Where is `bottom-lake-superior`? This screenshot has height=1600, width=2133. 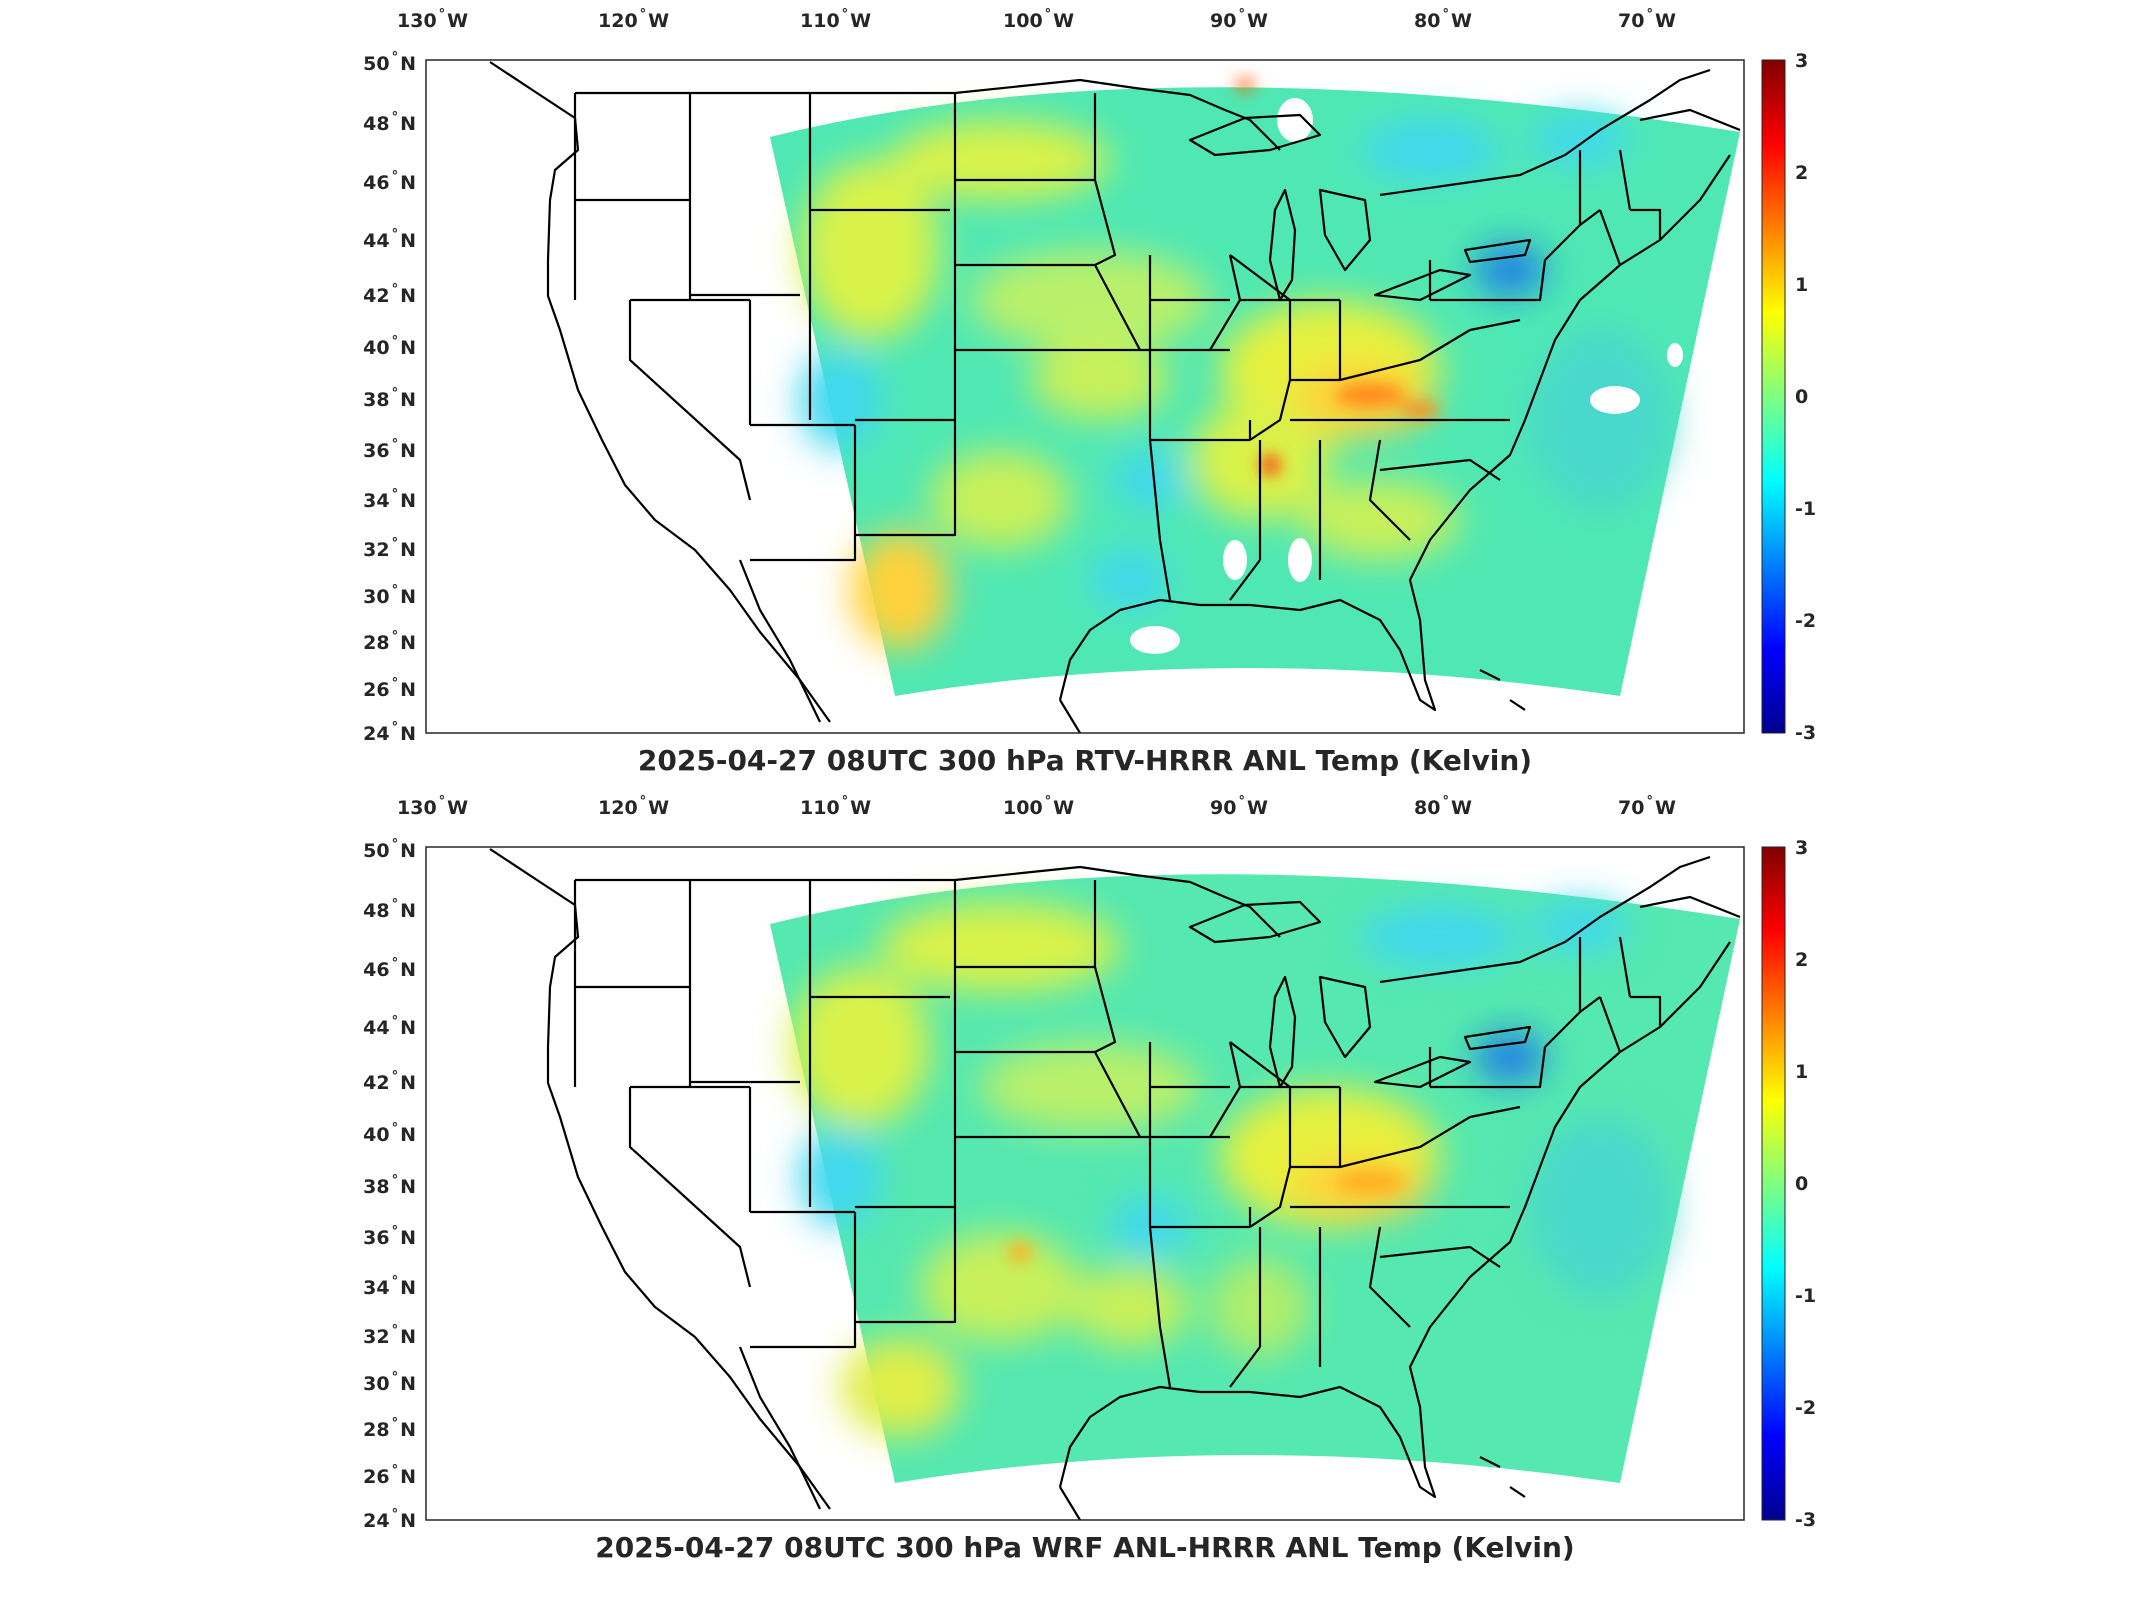 bottom-lake-superior is located at coordinates (1255, 922).